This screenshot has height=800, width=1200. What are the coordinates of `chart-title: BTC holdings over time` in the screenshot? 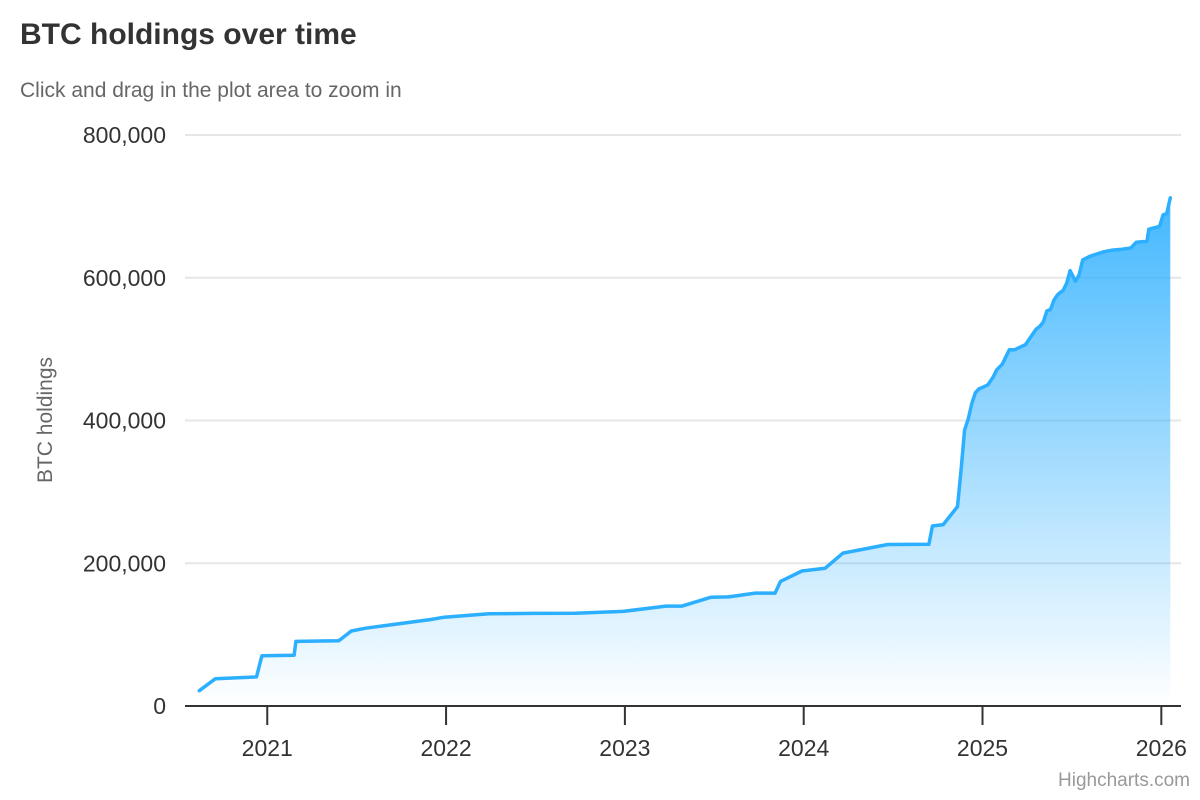 It's located at (188, 34).